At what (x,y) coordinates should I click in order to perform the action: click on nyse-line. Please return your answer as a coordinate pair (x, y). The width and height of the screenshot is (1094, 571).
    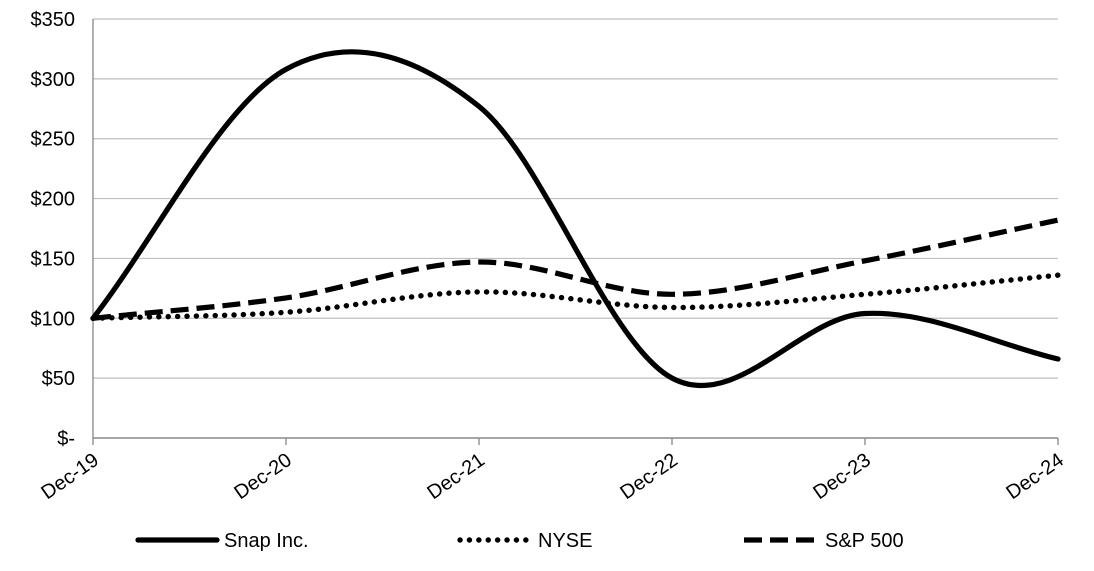
    Looking at the image, I should click on (575, 296).